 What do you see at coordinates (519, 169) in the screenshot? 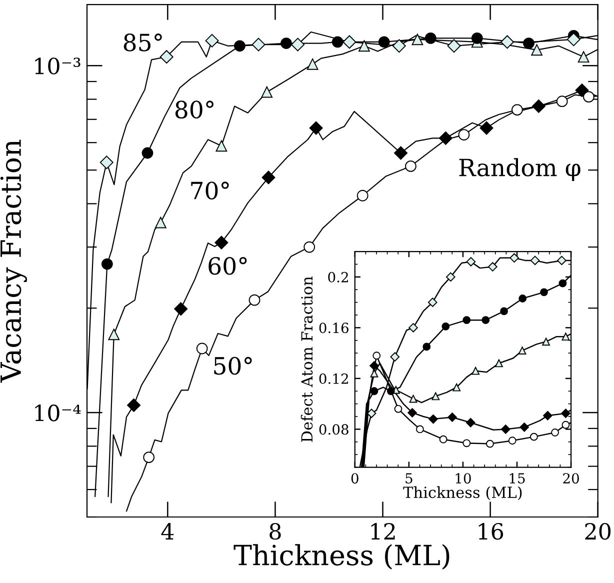
I see `annotation: Random φ` at bounding box center [519, 169].